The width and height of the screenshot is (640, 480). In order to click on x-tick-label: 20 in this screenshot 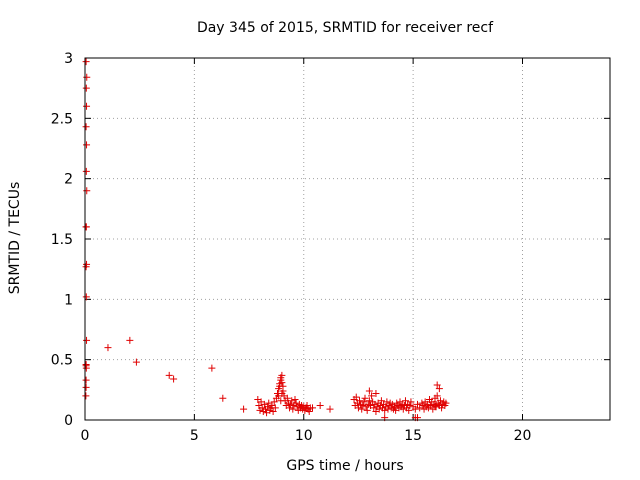, I will do `click(523, 436)`.